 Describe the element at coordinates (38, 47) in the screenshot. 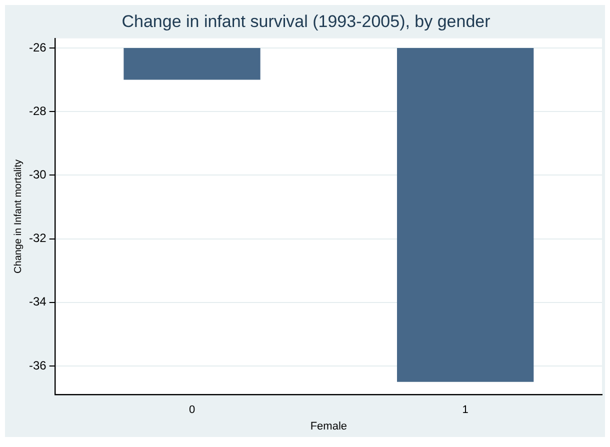

I see `y-tick-label: -26` at that location.